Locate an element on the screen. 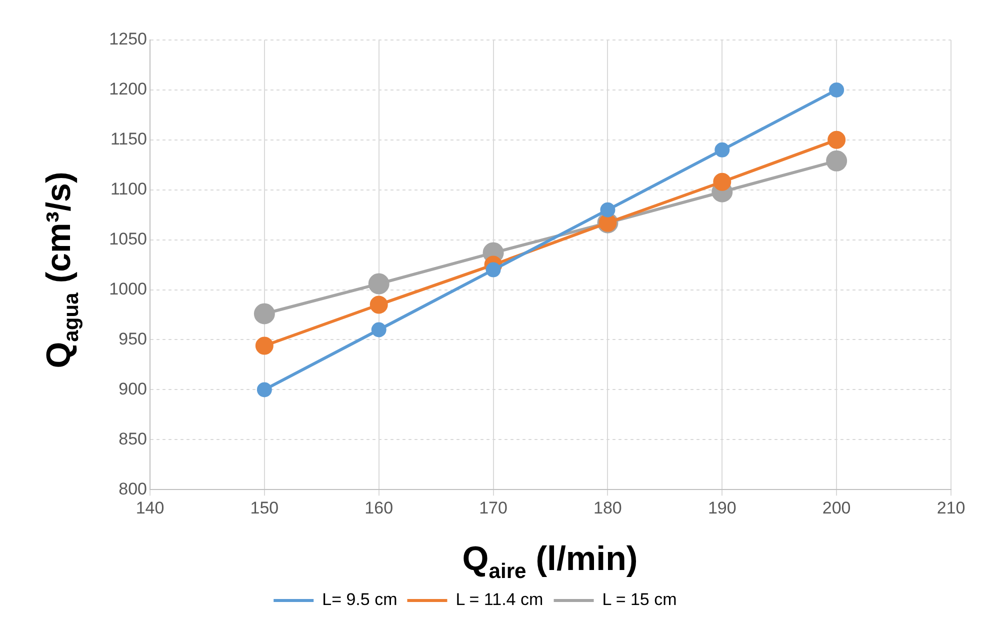 This screenshot has width=991, height=621. x-tick-label: 170 is located at coordinates (493, 508).